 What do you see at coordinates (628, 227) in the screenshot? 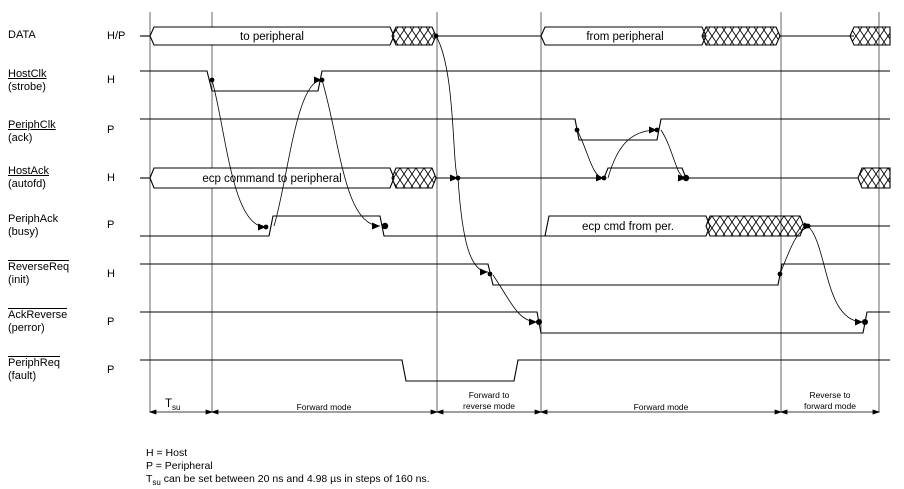
I see `periphack-command-label: ecp cmd from per.` at bounding box center [628, 227].